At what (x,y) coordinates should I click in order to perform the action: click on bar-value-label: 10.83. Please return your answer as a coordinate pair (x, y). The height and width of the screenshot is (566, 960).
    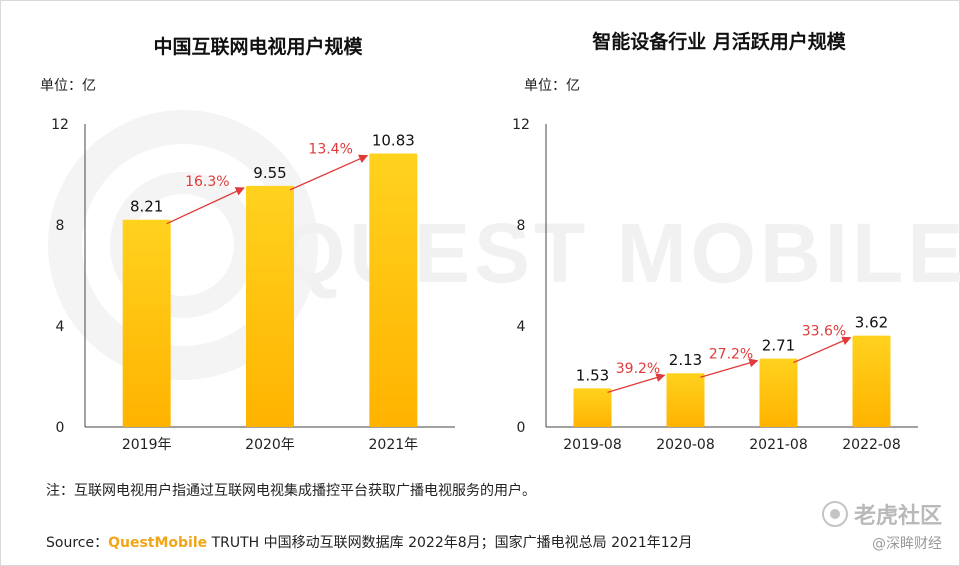
    Looking at the image, I should click on (393, 141).